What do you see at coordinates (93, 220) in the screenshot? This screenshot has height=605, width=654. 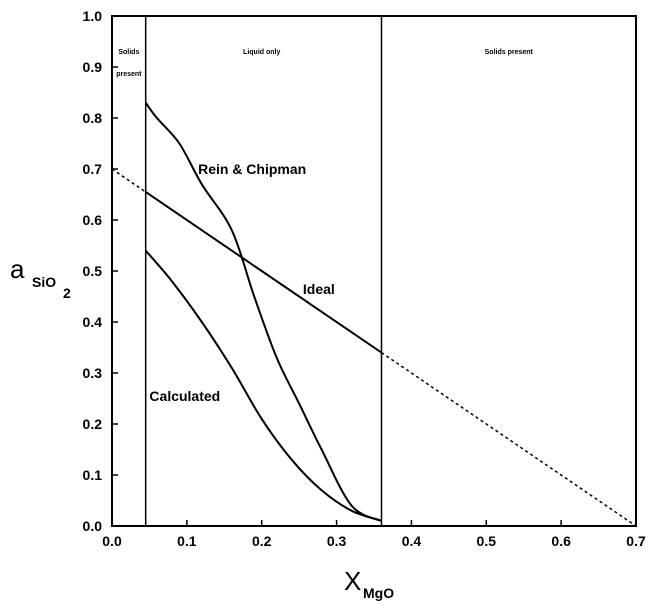 I see `y-tick-label-6: 0.6` at bounding box center [93, 220].